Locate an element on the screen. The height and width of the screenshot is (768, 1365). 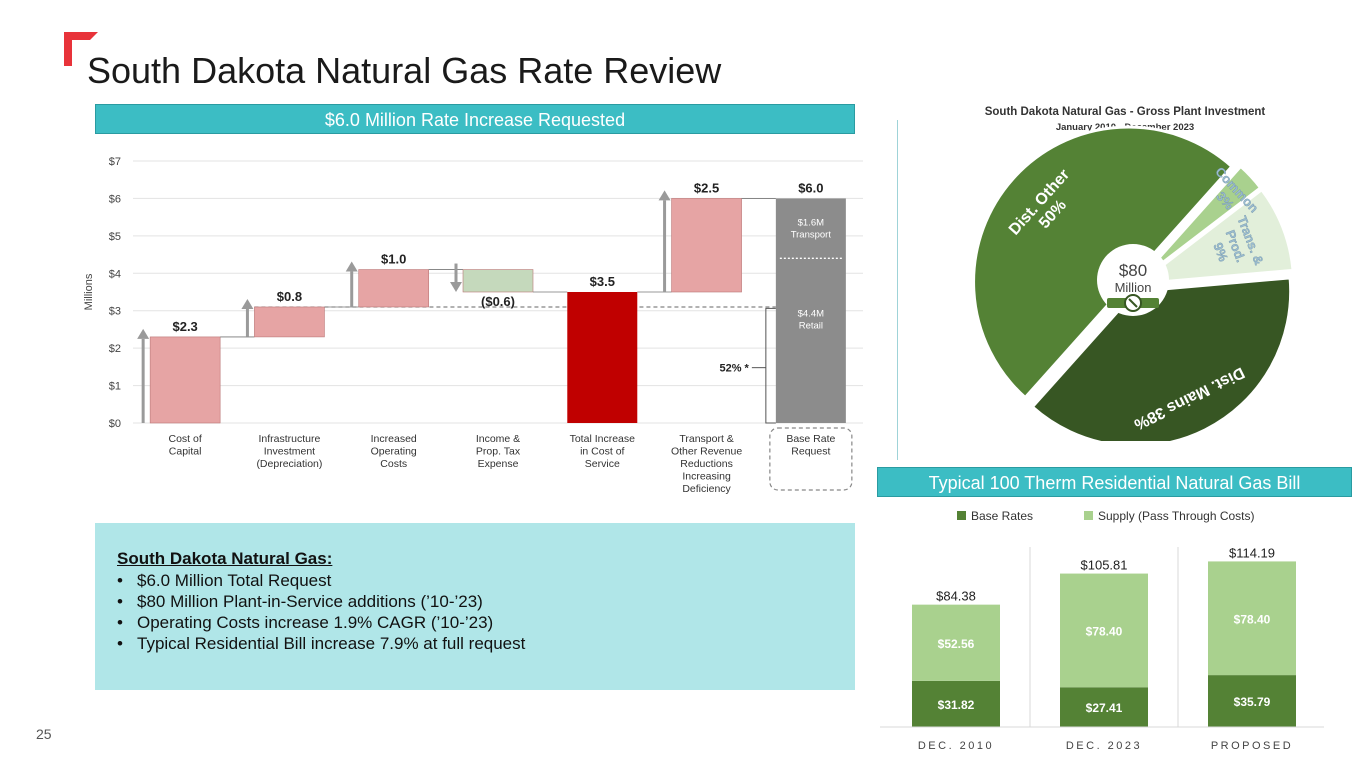
category-label: DEC. 2010 is located at coordinates (956, 746).